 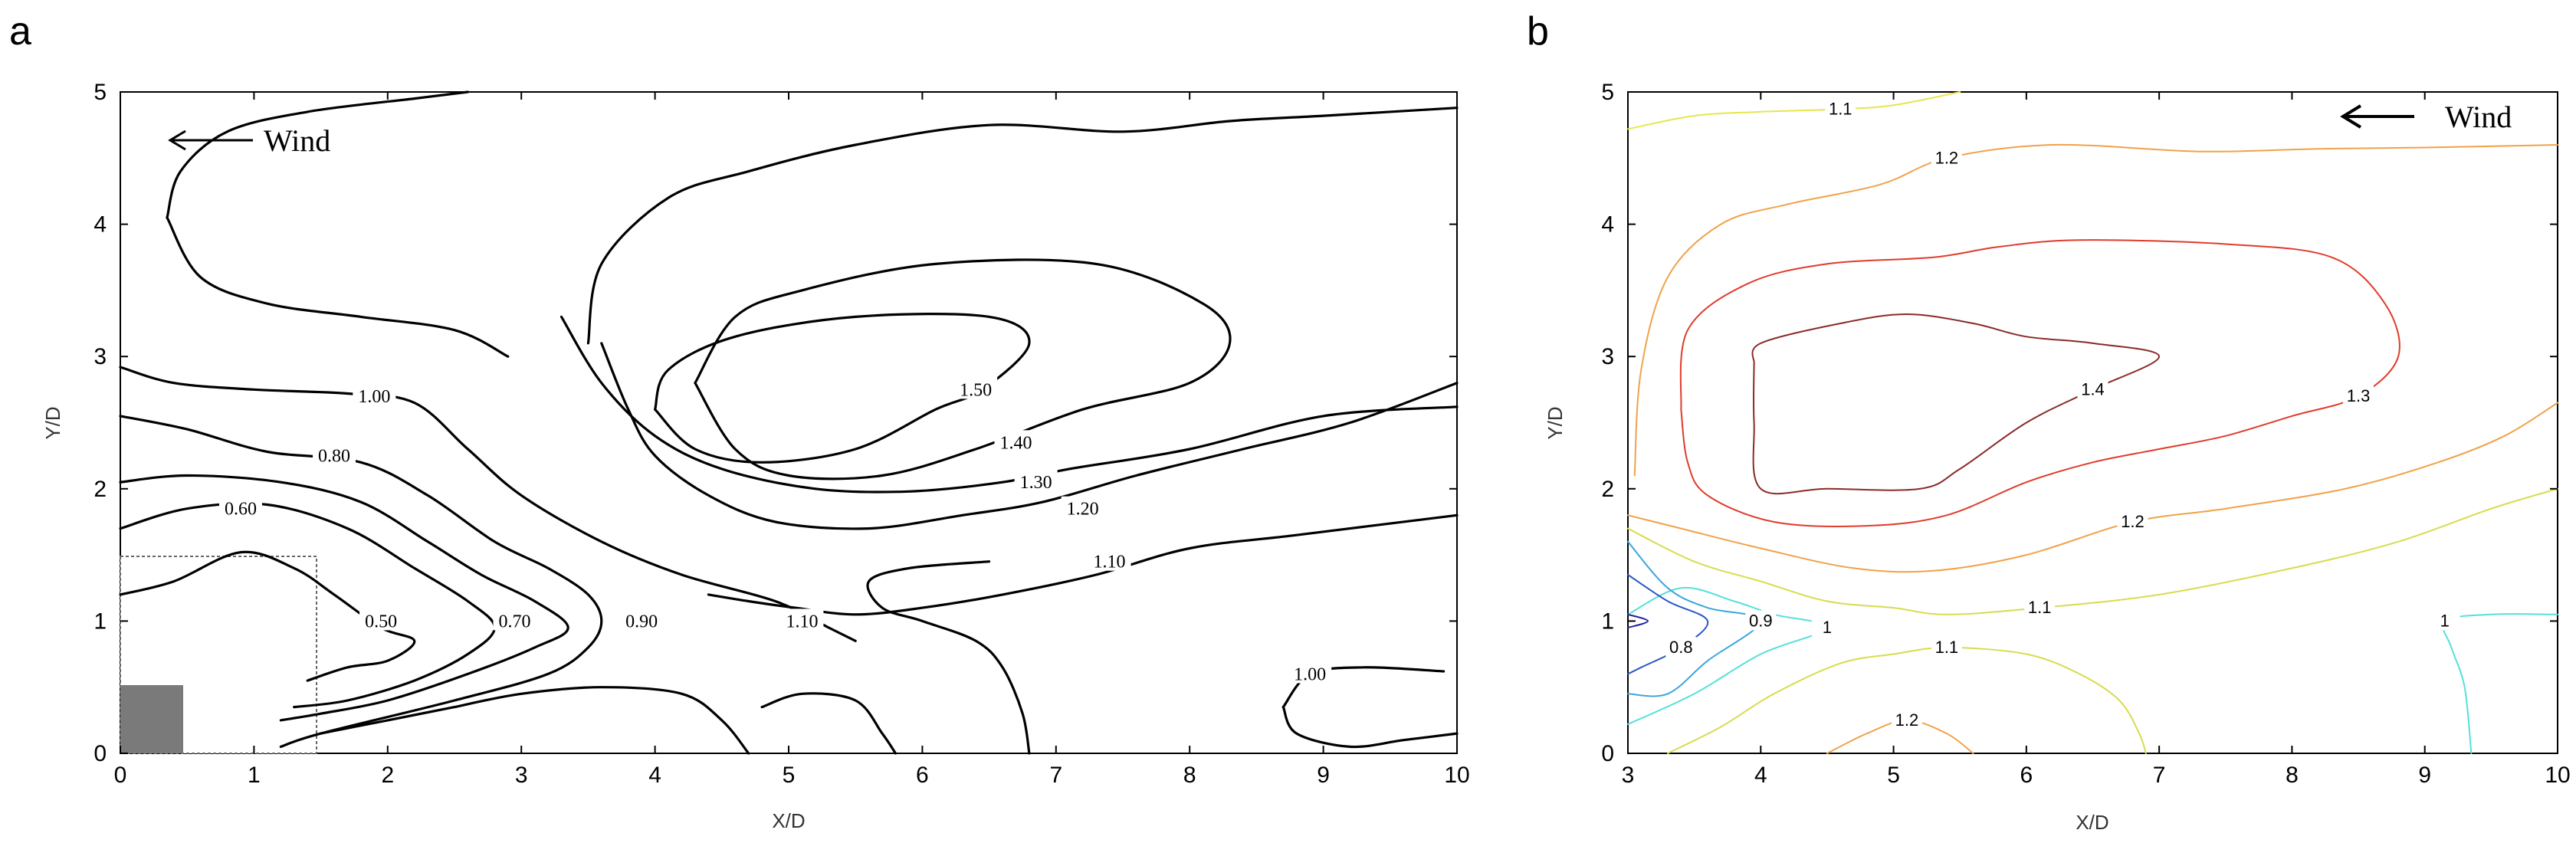 What do you see at coordinates (120, 775) in the screenshot?
I see `x-tick-label: 0` at bounding box center [120, 775].